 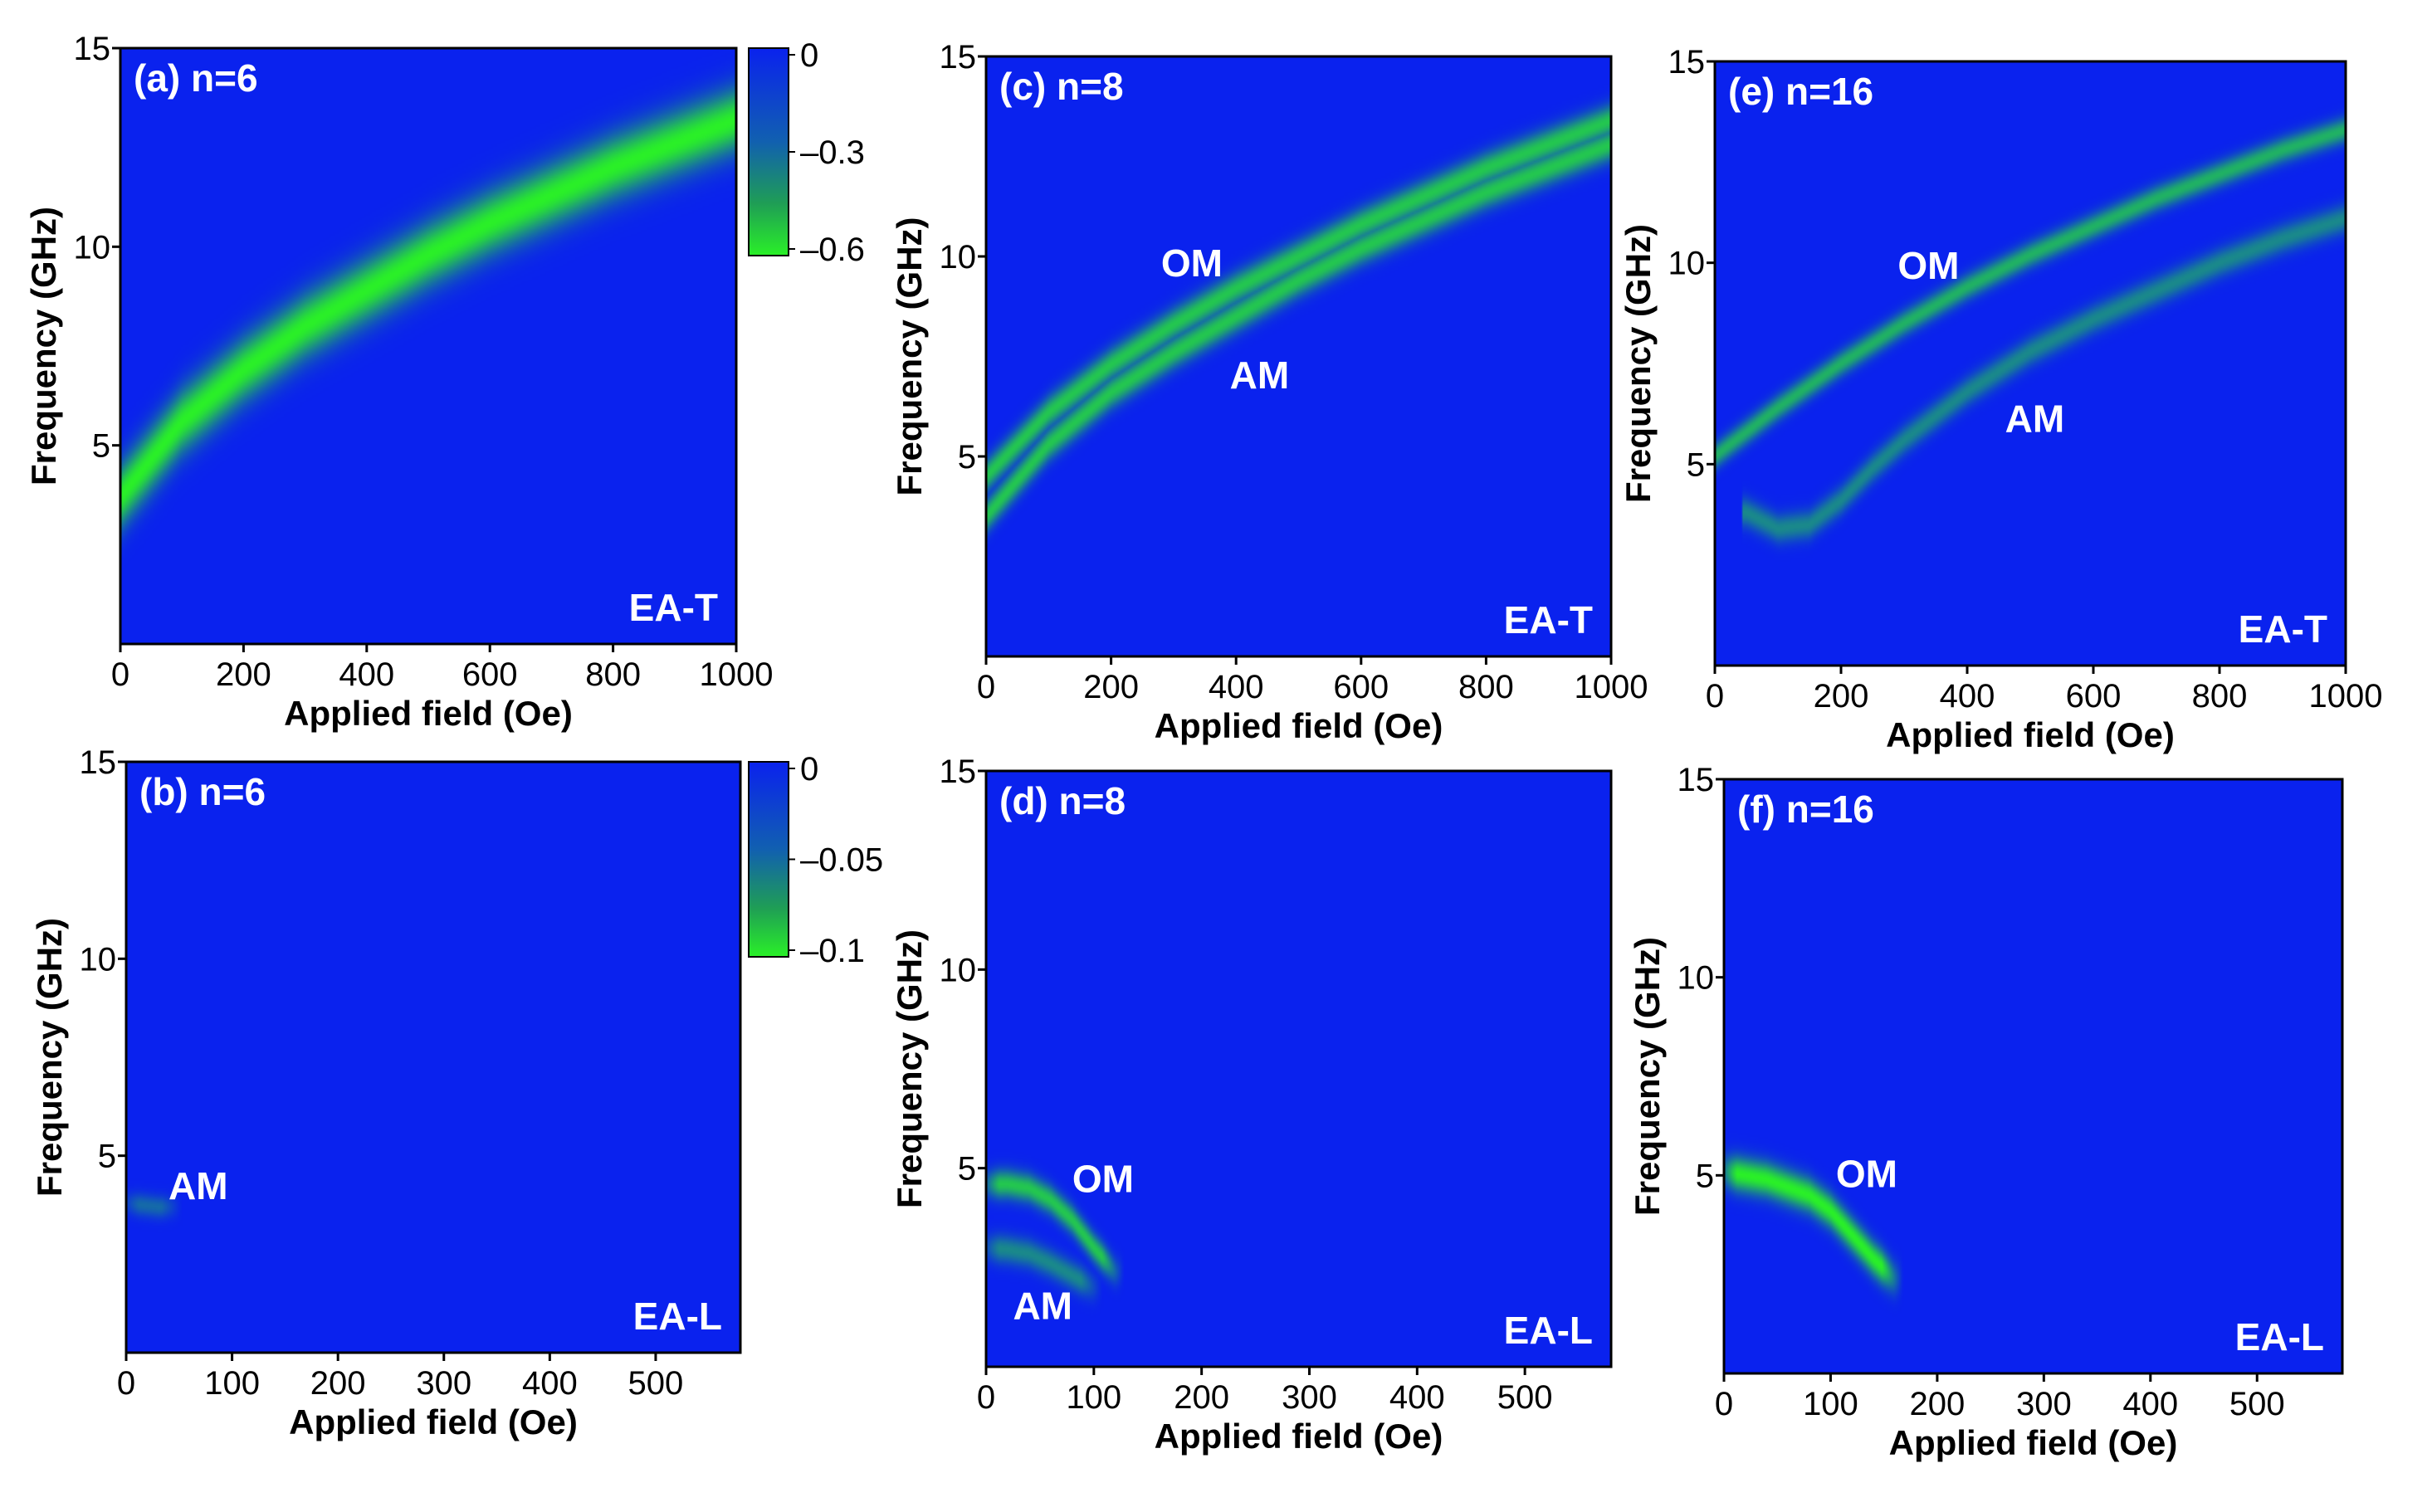 I want to click on heatmap-a, so click(x=428, y=346).